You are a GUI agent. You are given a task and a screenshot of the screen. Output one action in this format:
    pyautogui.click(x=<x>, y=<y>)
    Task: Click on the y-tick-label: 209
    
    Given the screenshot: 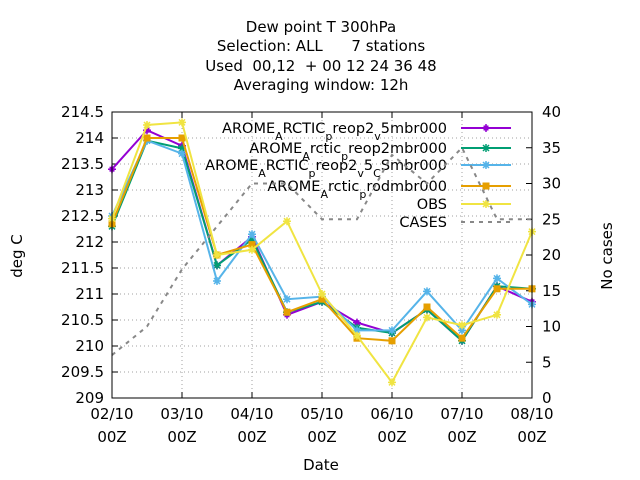 What is the action you would take?
    pyautogui.click(x=89, y=398)
    